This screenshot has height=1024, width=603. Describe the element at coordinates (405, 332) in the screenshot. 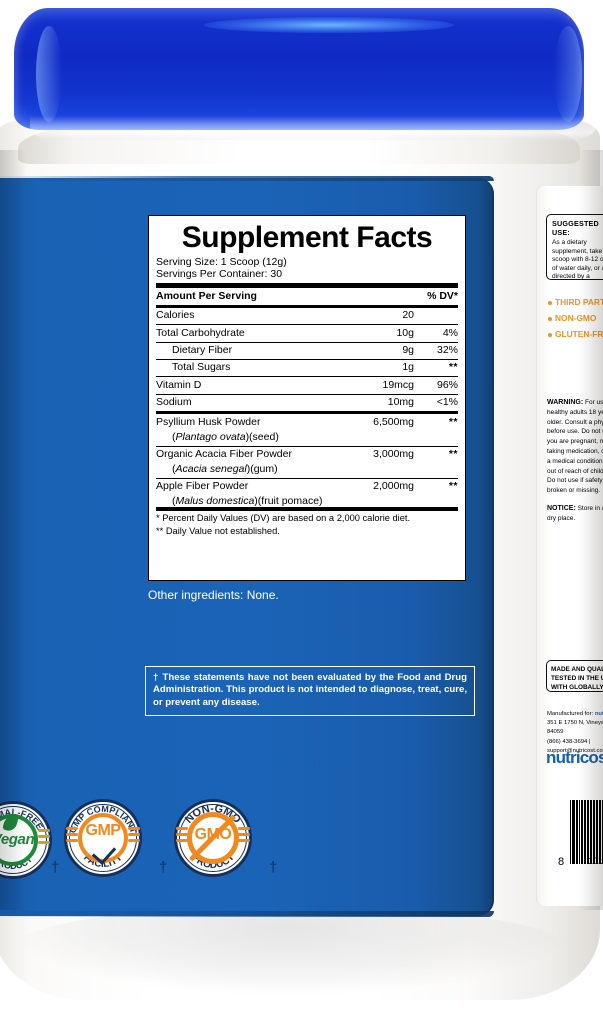

I see `nutrient-amount: 10g` at that location.